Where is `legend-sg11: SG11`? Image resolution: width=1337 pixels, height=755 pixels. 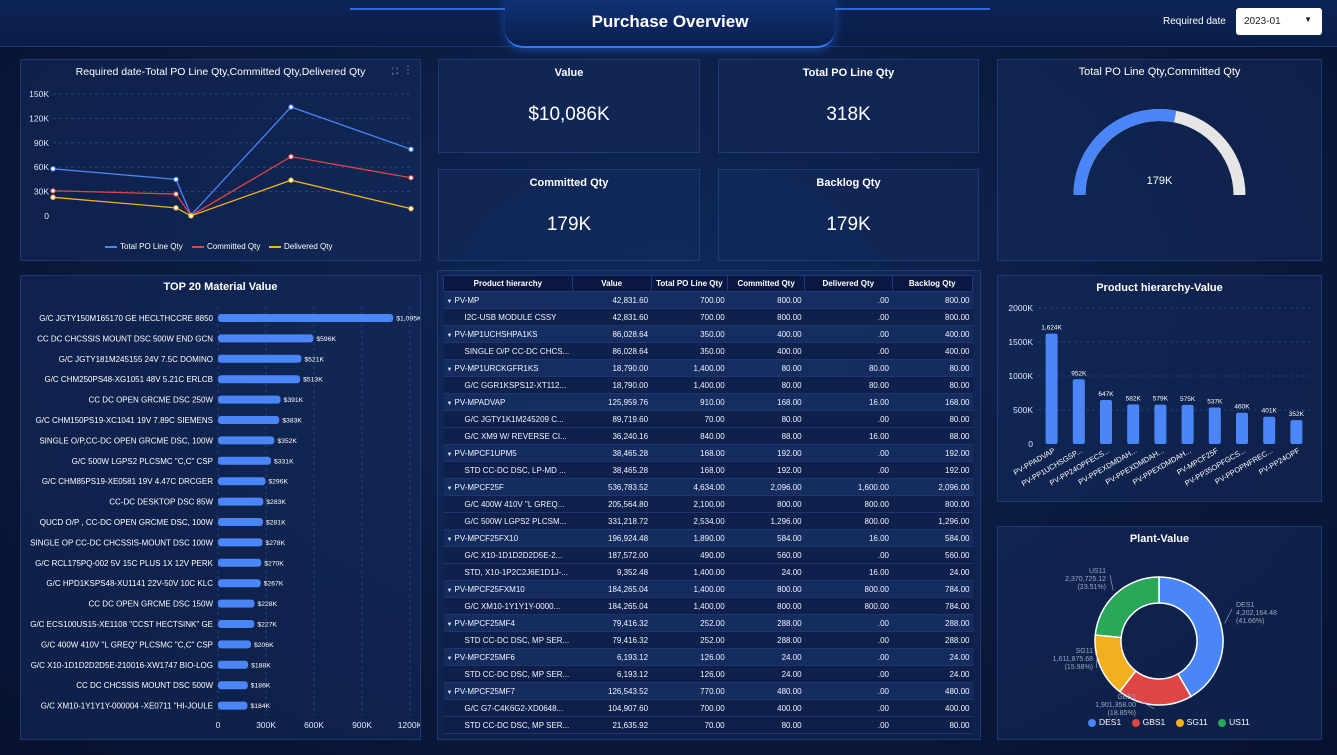 legend-sg11: SG11 is located at coordinates (1191, 722).